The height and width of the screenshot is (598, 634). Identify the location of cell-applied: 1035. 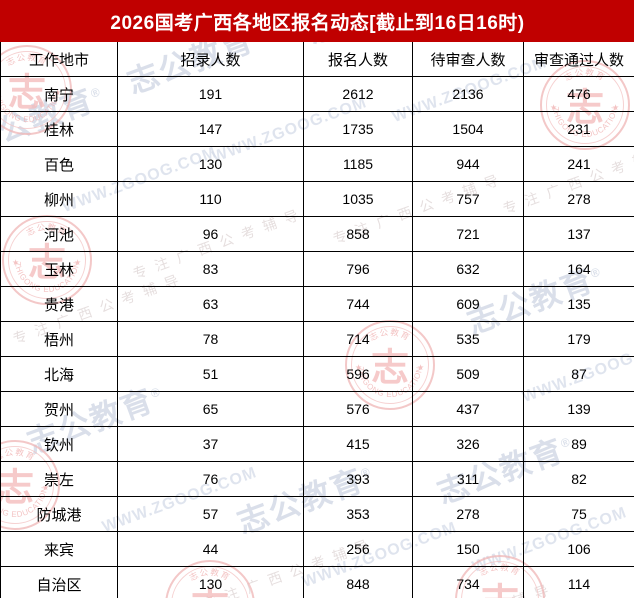
(358, 199).